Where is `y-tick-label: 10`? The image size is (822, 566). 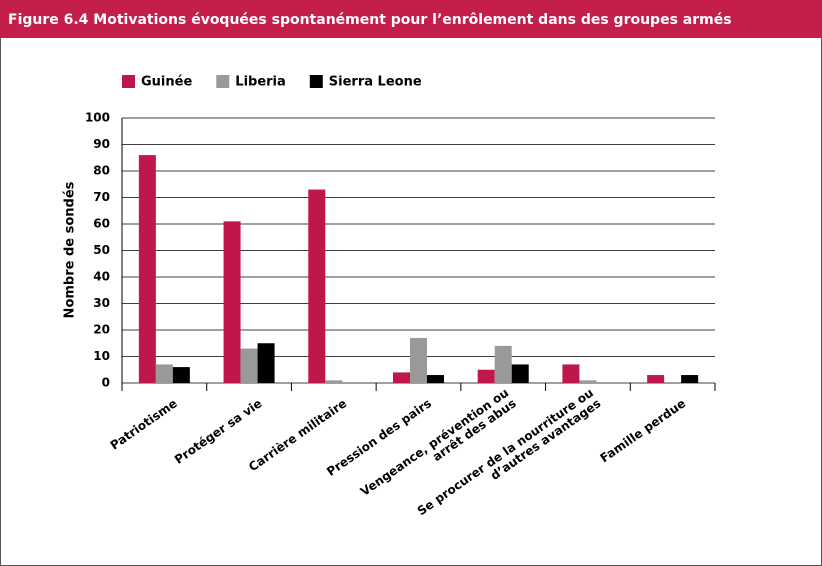 y-tick-label: 10 is located at coordinates (101, 356).